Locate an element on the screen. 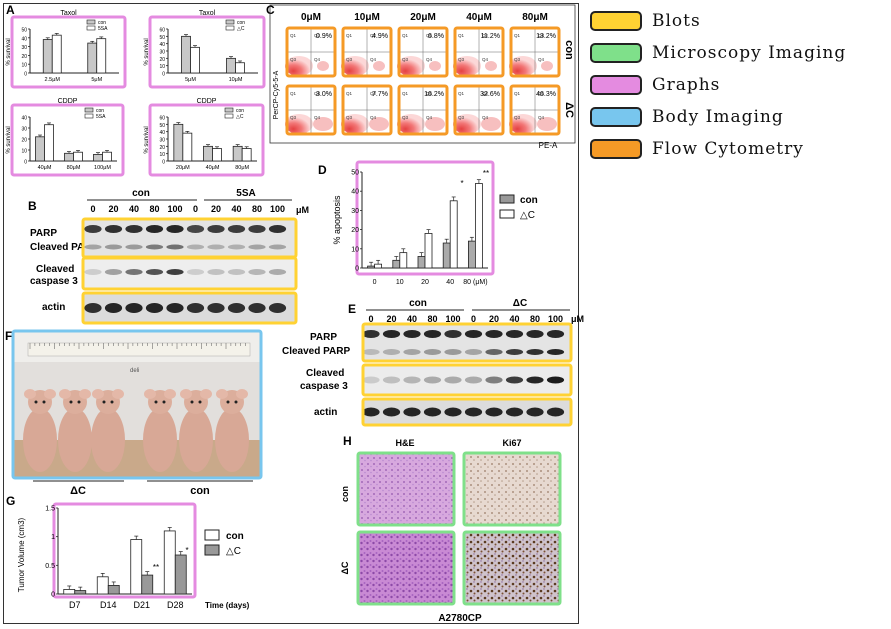  panel-h-letter: H is located at coordinates (347, 441).